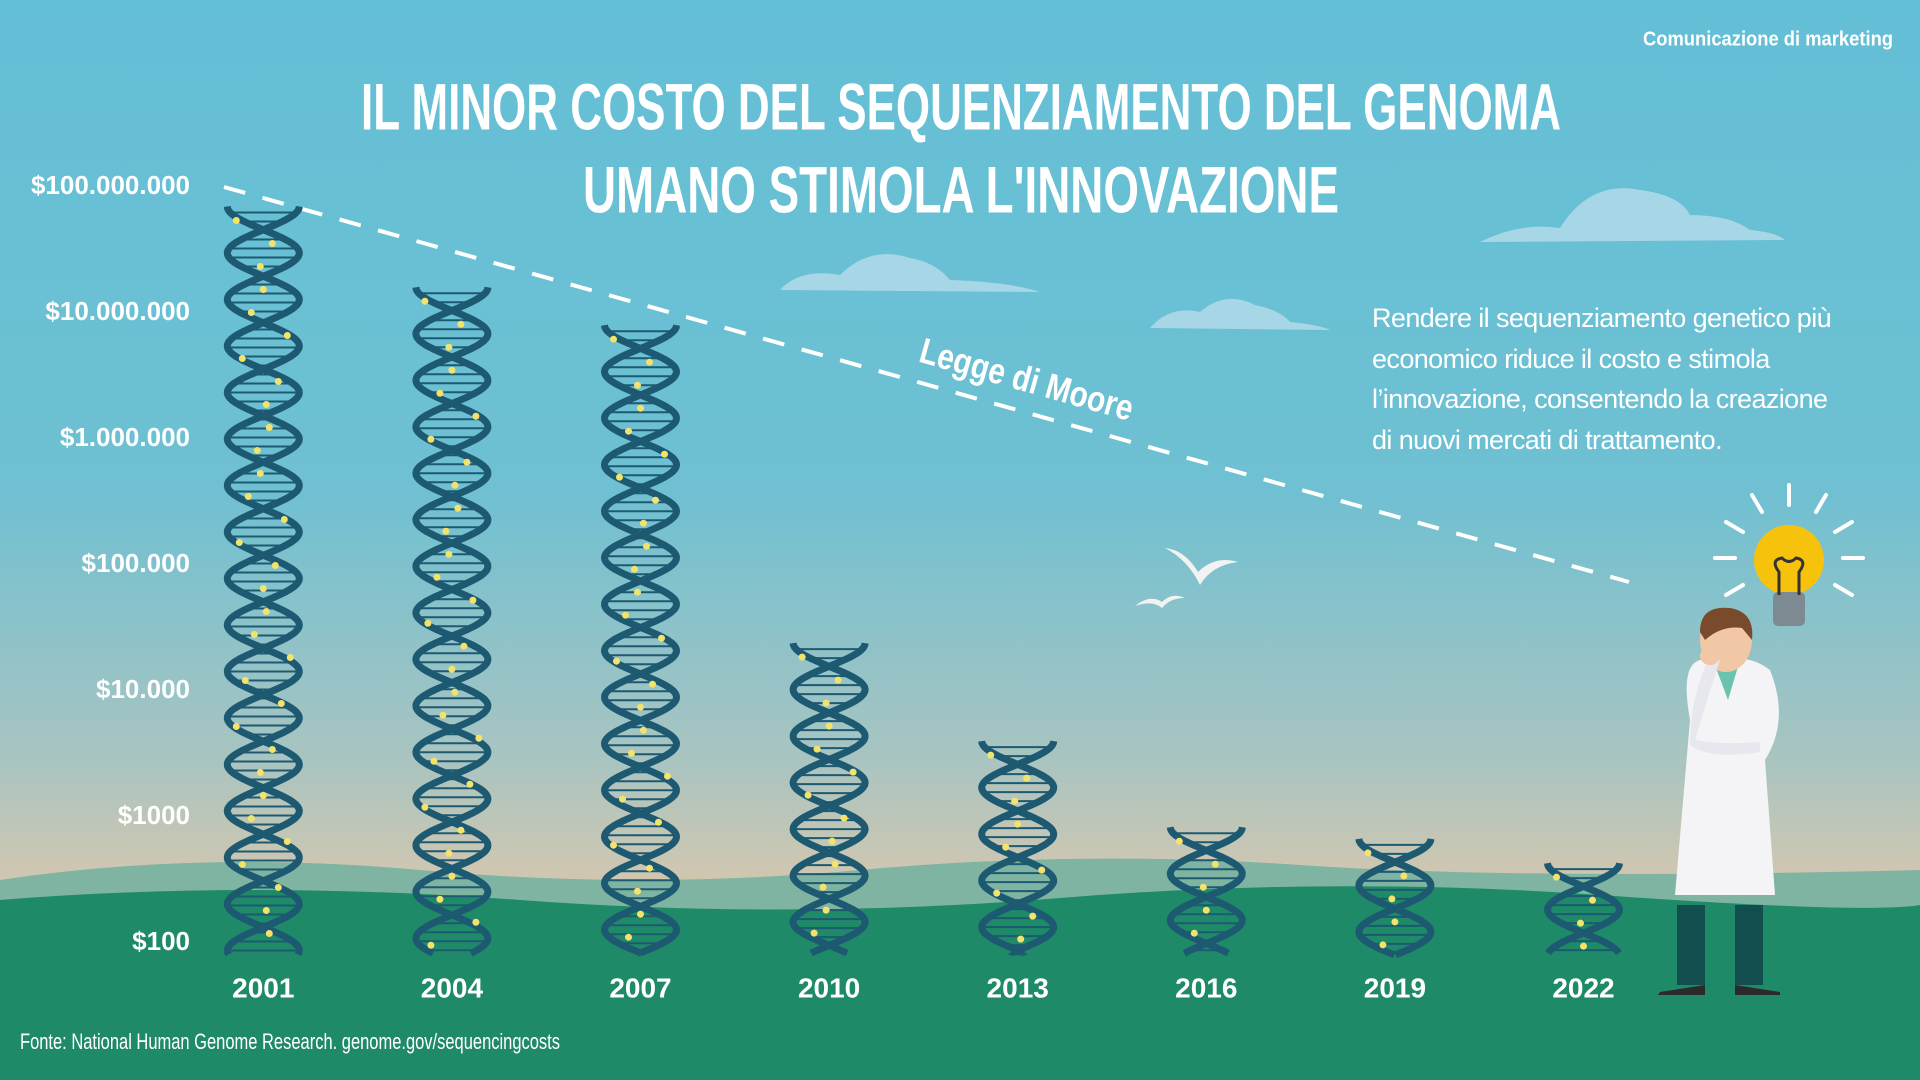 The width and height of the screenshot is (1920, 1080). I want to click on y-tick-label: $100, so click(161, 941).